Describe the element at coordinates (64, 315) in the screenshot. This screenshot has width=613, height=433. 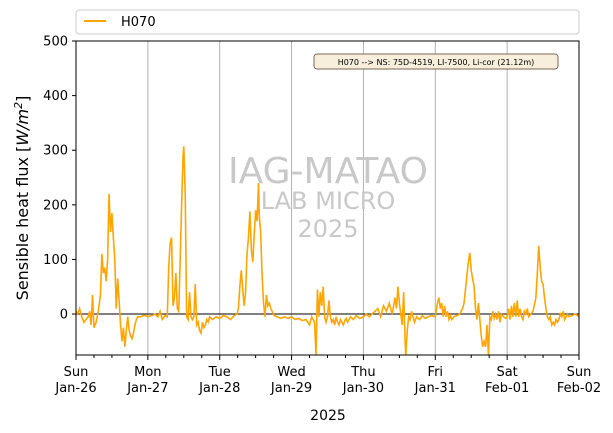
I see `y-tick-label-0: 0` at that location.